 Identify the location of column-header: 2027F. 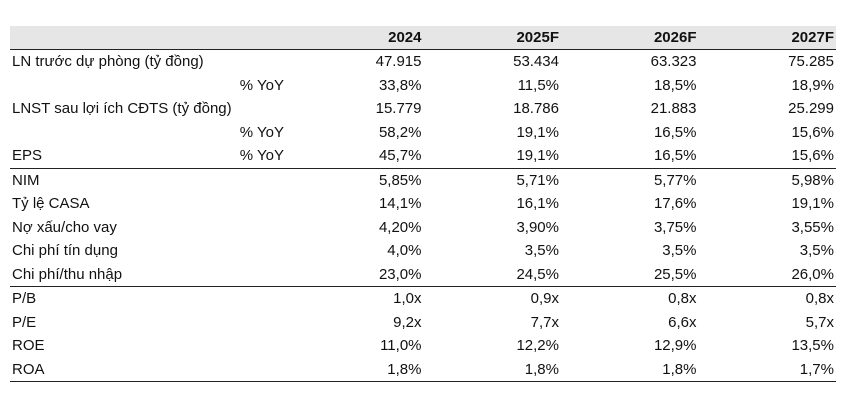
(767, 38).